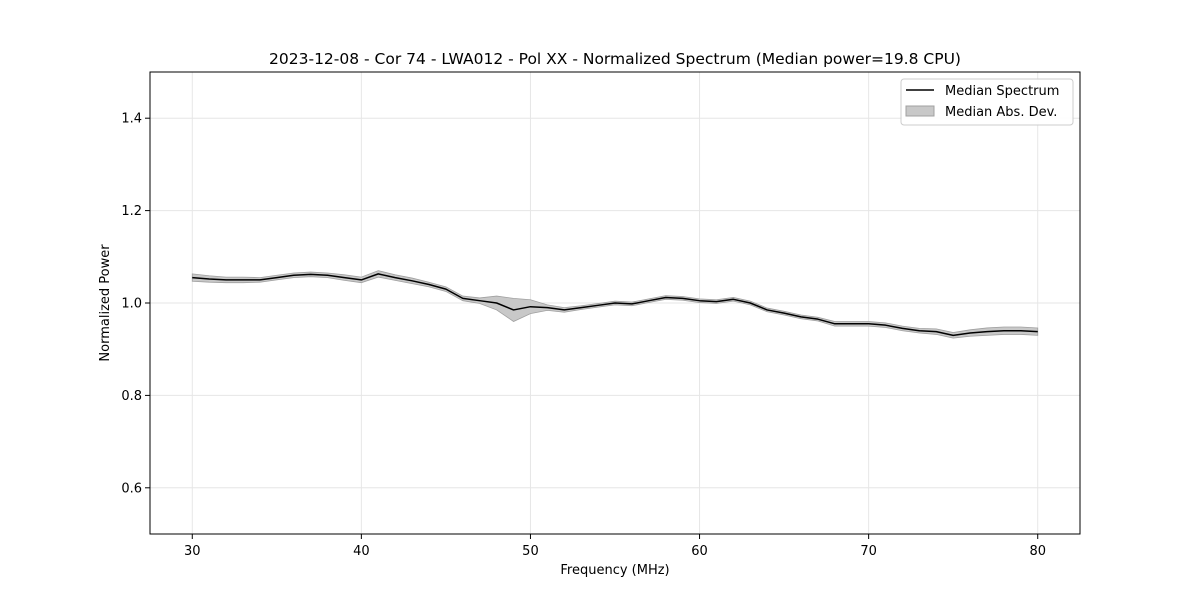 This screenshot has height=600, width=1200. I want to click on median-spectrum-points, so click(615, 304).